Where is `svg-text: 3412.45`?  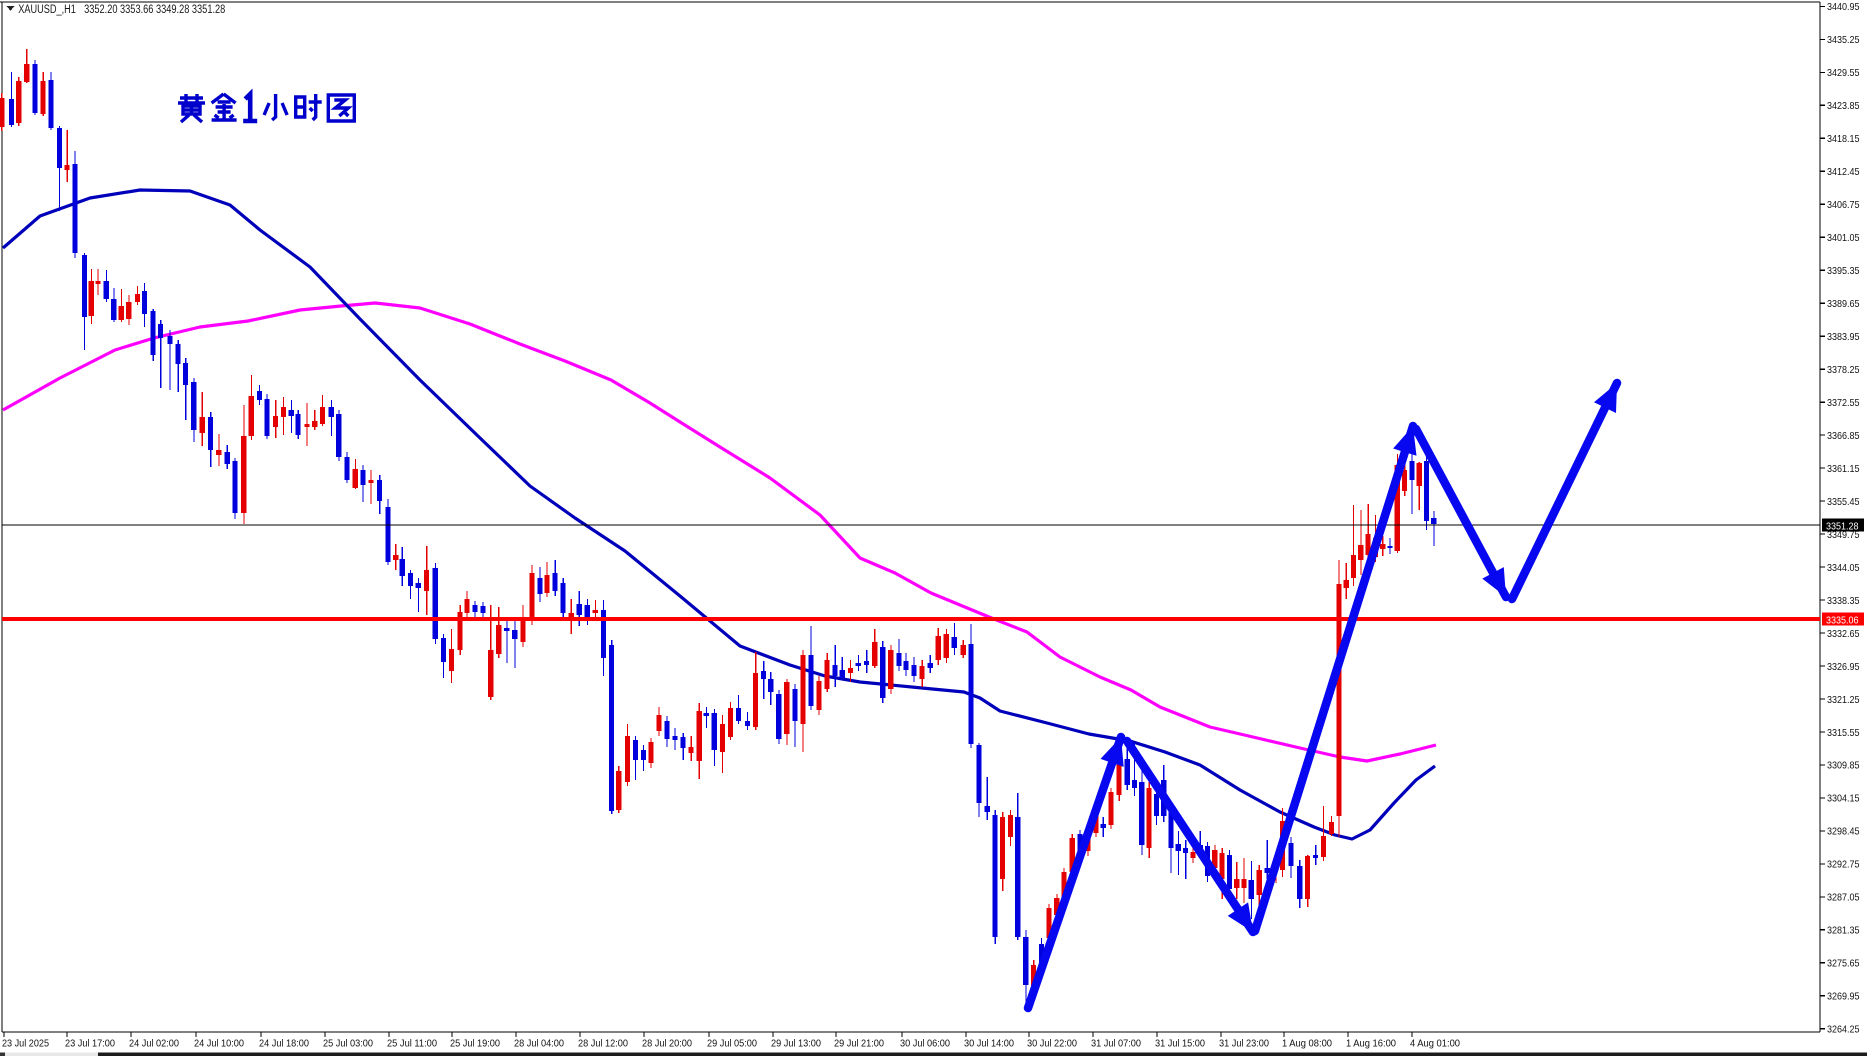 svg-text: 3412.45 is located at coordinates (1843, 172).